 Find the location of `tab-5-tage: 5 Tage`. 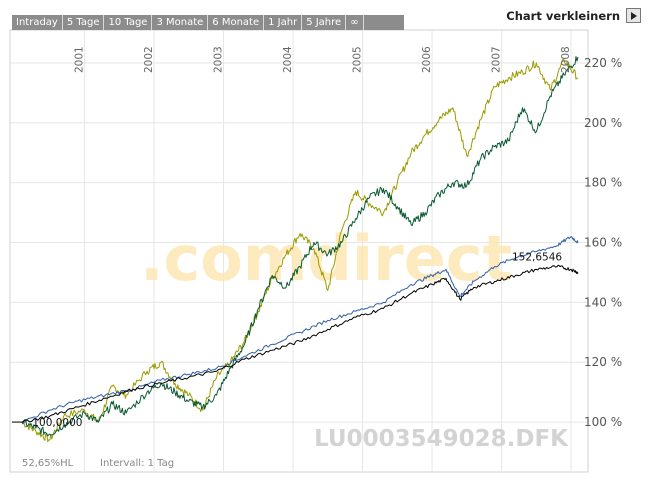

tab-5-tage: 5 Tage is located at coordinates (84, 22).